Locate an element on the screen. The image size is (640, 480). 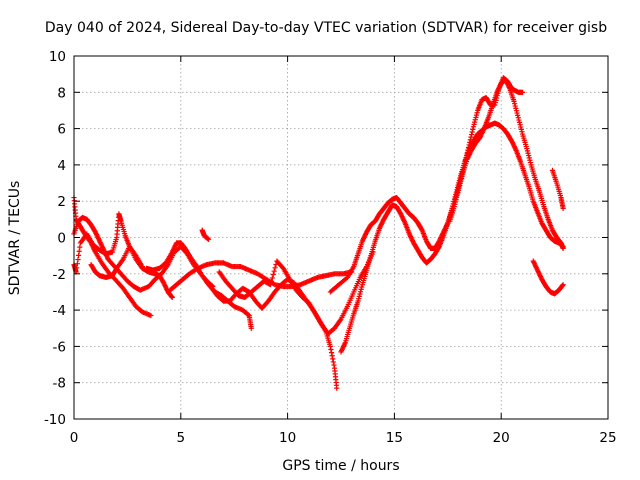
x-tick-label: 15 is located at coordinates (394, 438).